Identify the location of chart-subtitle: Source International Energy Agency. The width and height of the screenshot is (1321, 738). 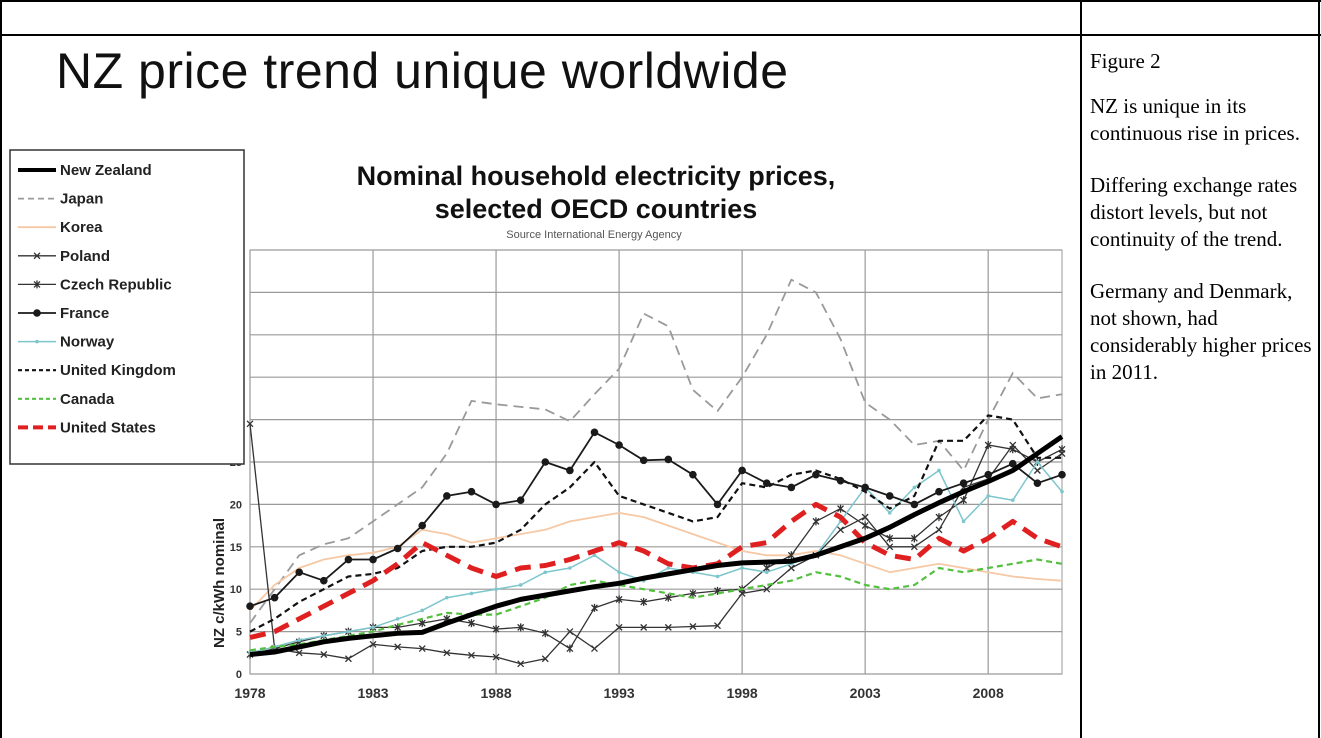
(594, 235).